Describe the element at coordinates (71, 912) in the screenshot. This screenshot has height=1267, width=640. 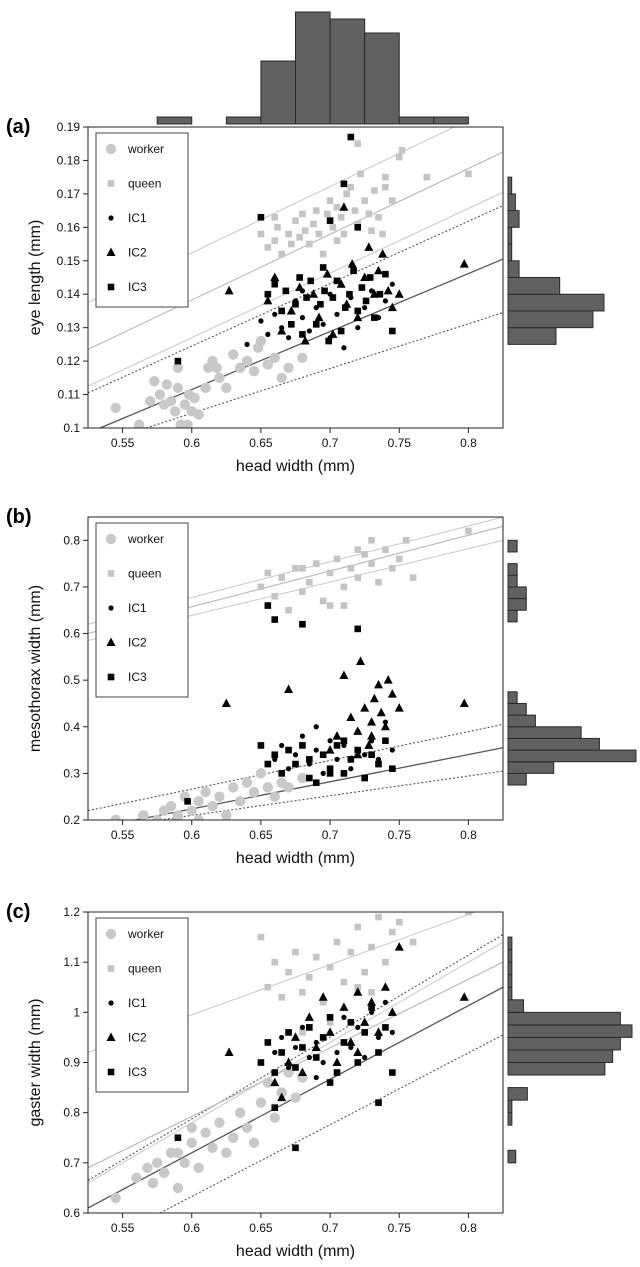
I see `y-tick-label: 1.2` at that location.